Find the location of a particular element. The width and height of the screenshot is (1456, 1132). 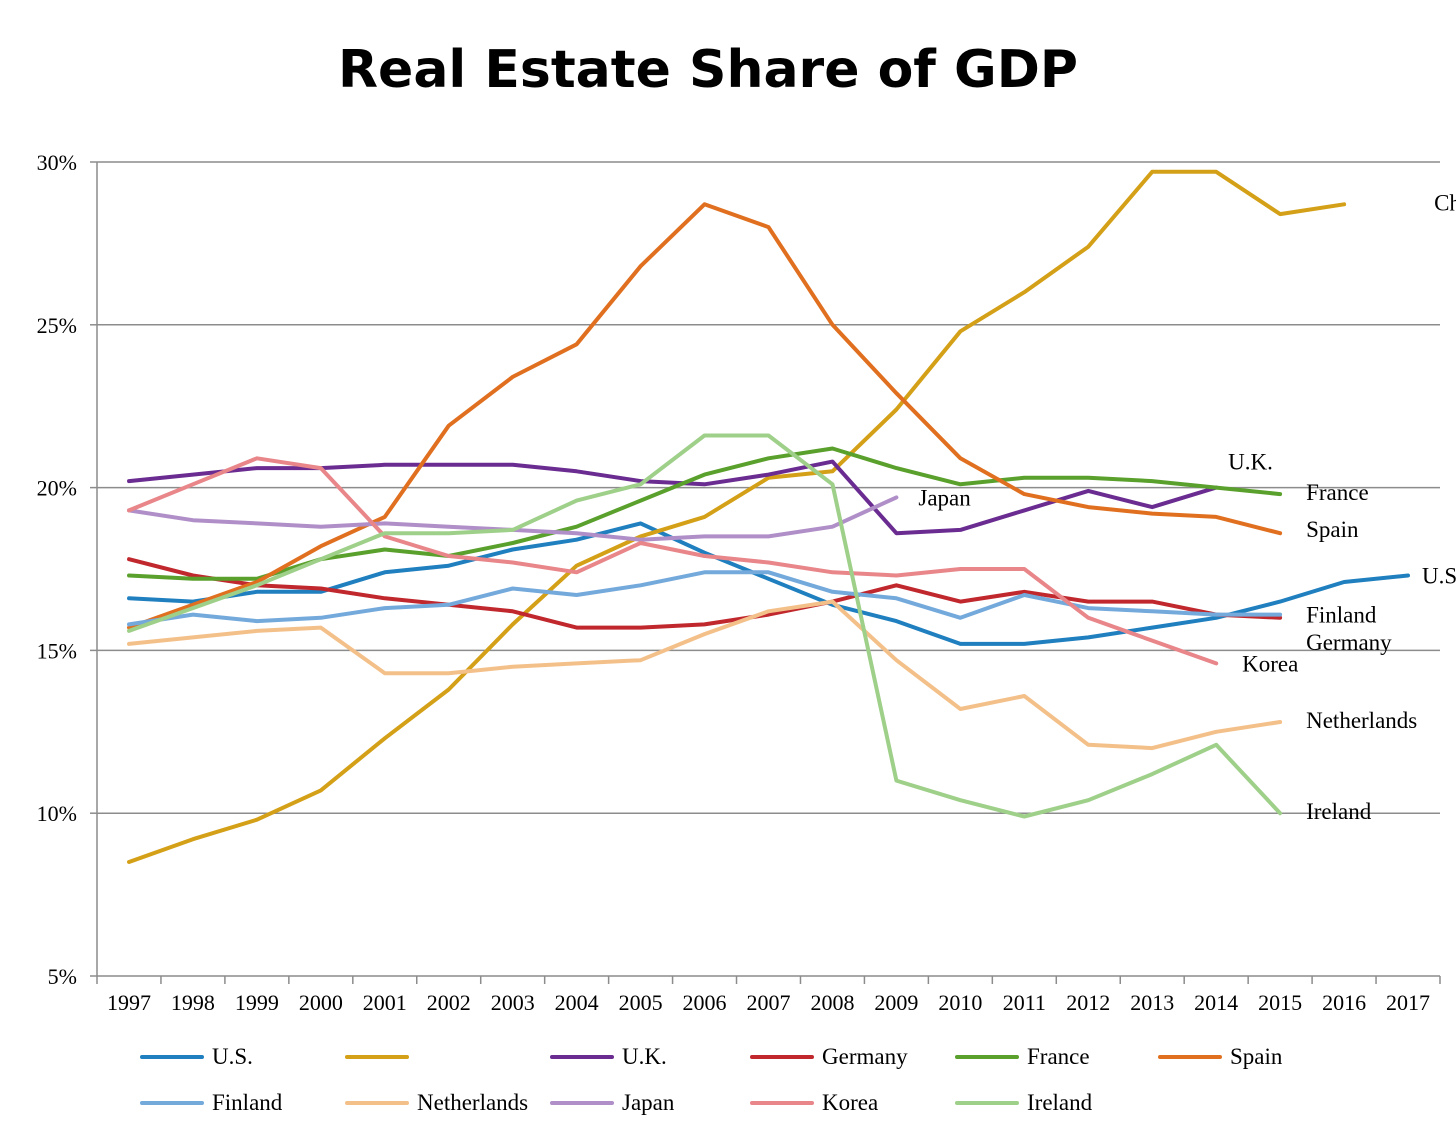

legend-label: Germany is located at coordinates (865, 1056).